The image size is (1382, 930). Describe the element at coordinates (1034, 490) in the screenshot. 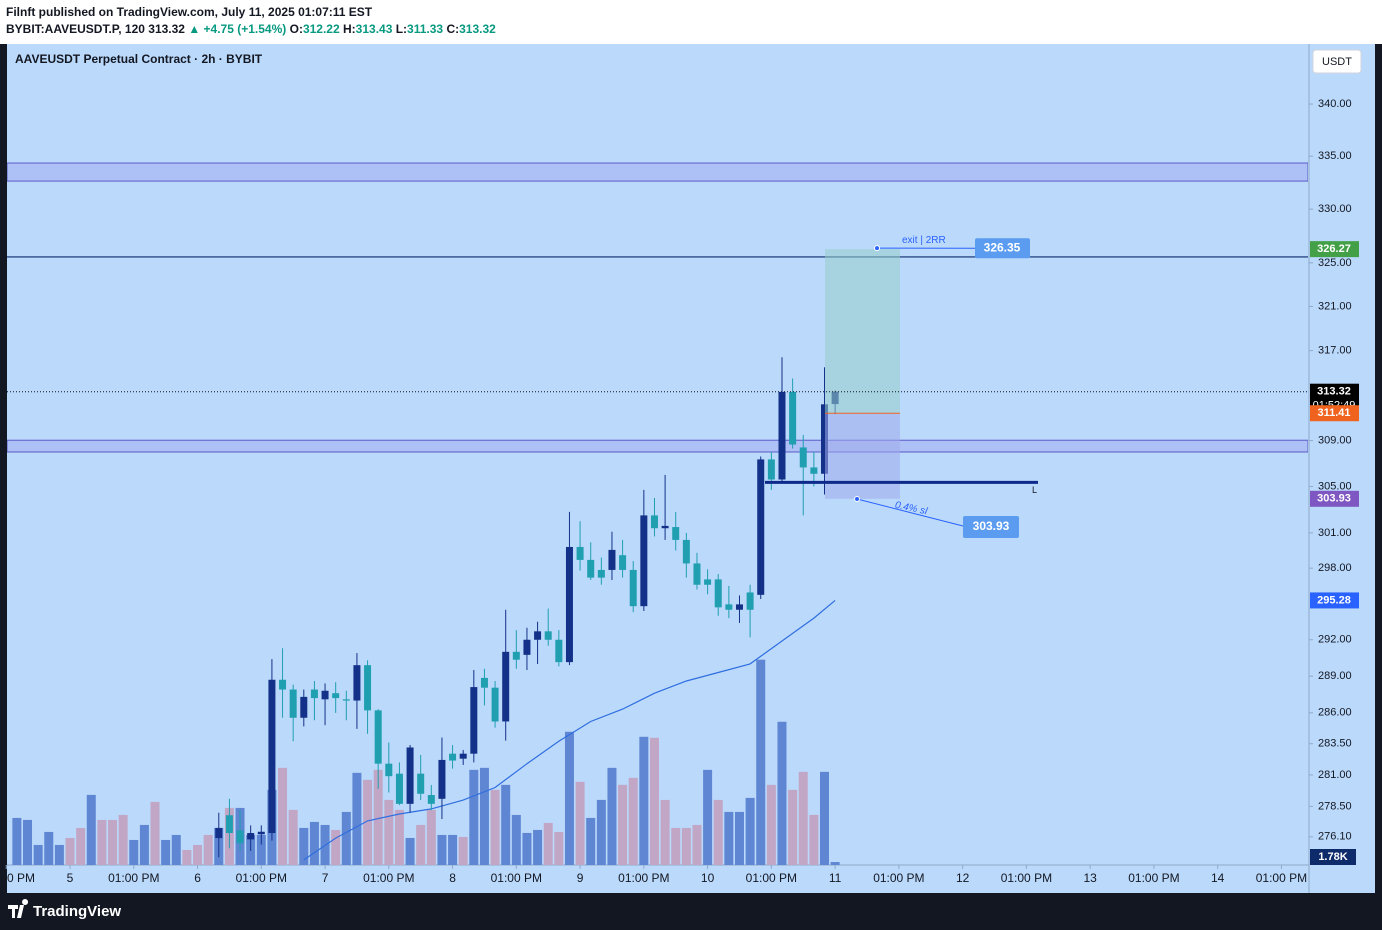

I see `support-label: L` at that location.